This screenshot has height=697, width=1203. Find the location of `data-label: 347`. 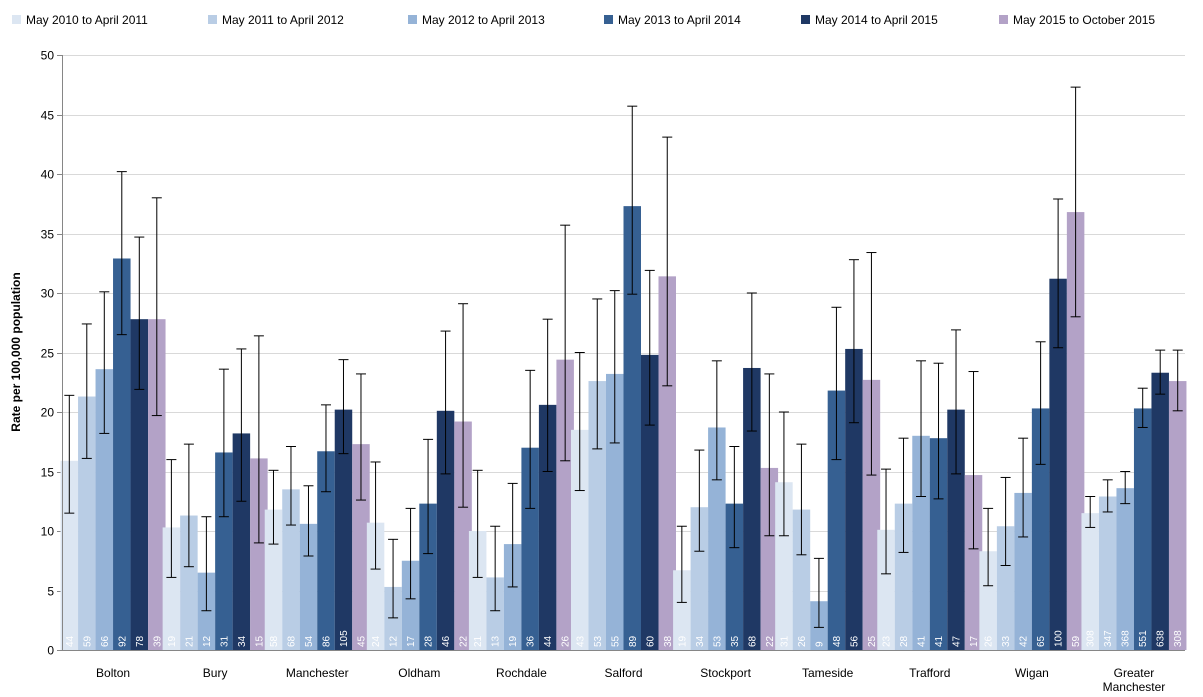

data-label: 347 is located at coordinates (1108, 638).